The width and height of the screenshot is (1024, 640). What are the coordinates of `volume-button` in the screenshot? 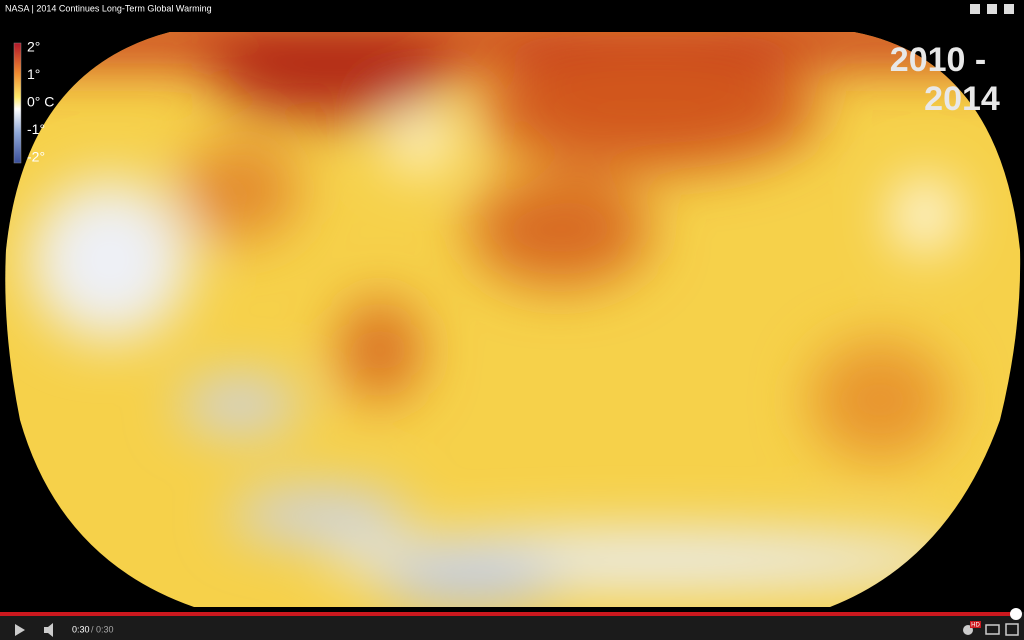 It's located at (48, 630).